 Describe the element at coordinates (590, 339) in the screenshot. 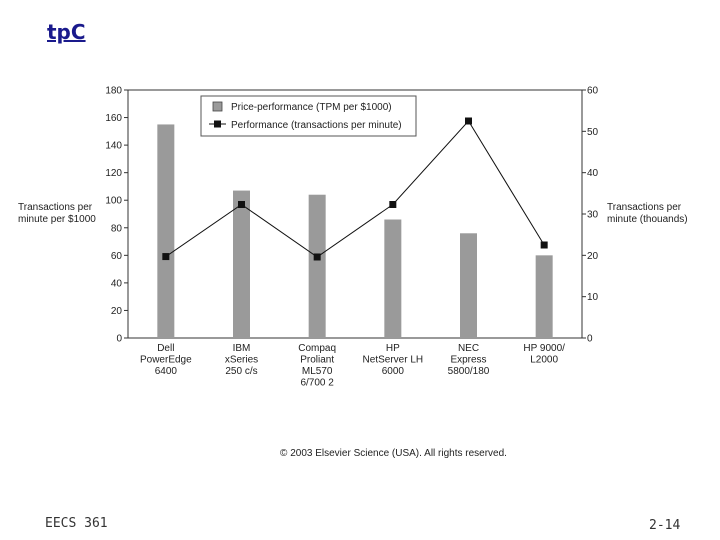

I see `right-tick-label: 0` at that location.